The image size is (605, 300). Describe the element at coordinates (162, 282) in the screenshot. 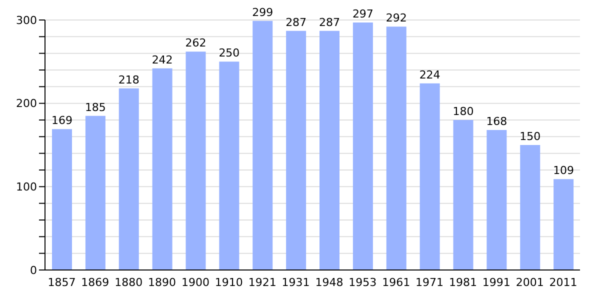

I see `x-tick-label: 1890` at that location.